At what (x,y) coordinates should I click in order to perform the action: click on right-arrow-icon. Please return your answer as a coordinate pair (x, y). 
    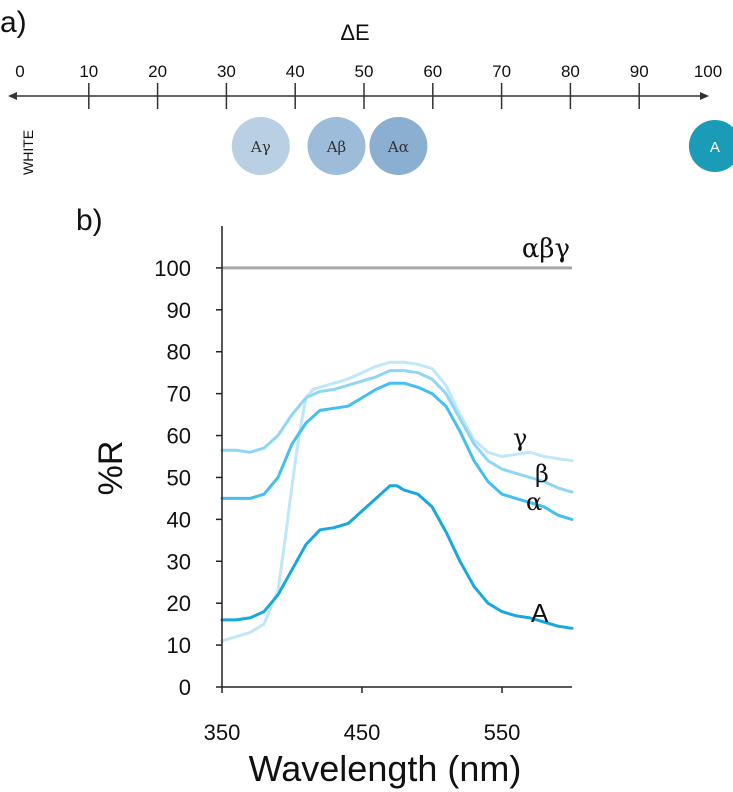
    Looking at the image, I should click on (704, 96).